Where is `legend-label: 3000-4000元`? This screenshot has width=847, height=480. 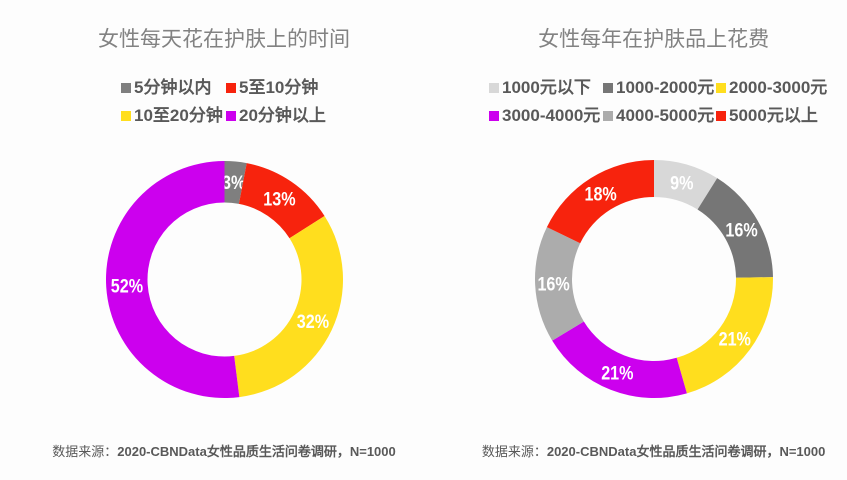
legend-label: 3000-4000元 is located at coordinates (551, 115).